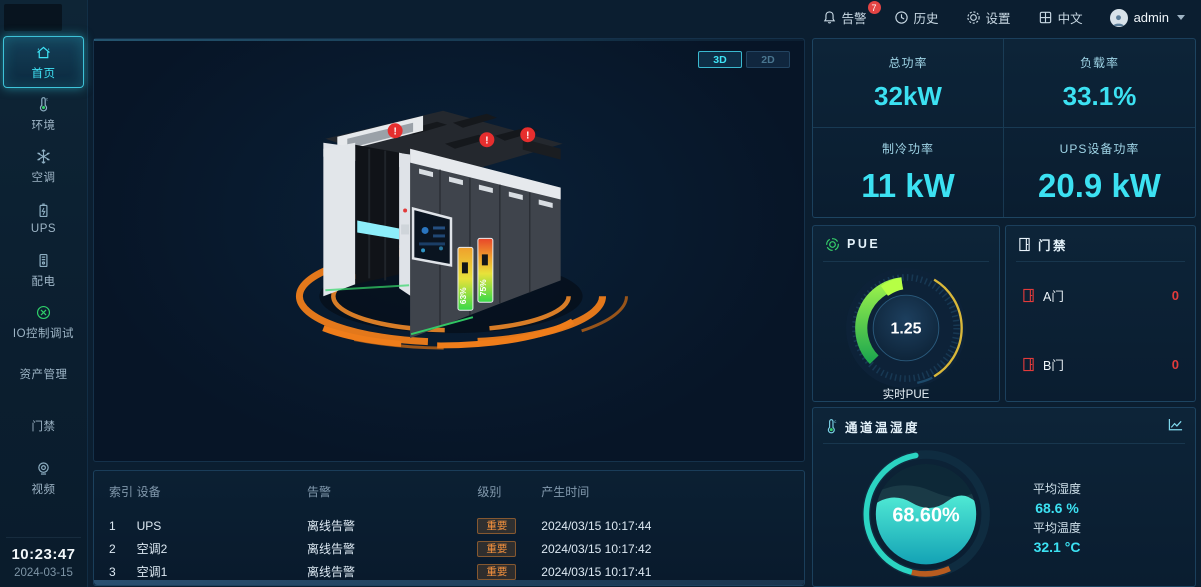 Image resolution: width=1201 pixels, height=587 pixels. I want to click on sidebar-item-home: 首页, so click(43, 62).